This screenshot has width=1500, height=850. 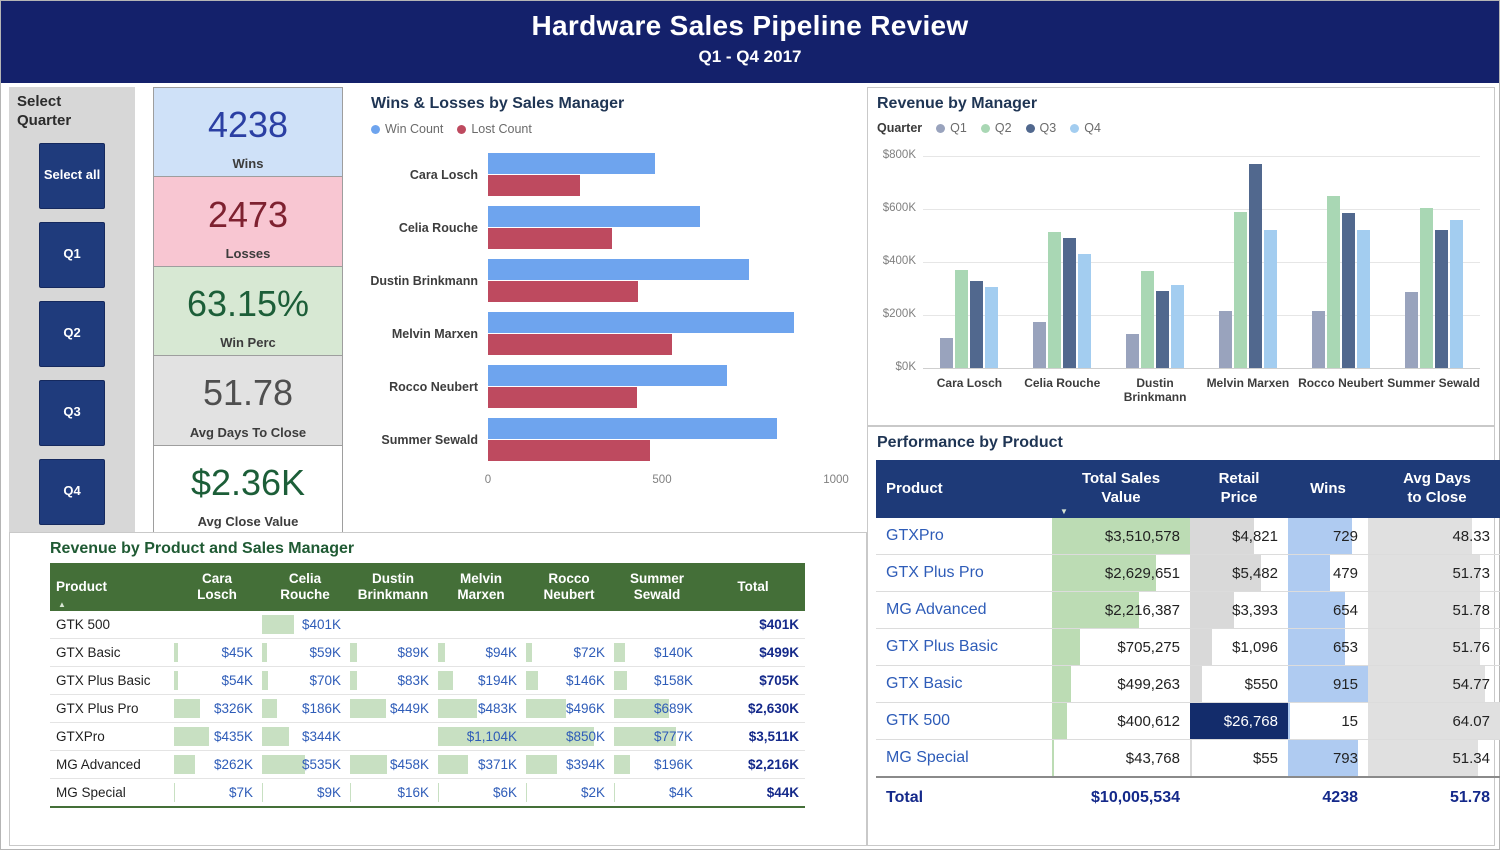 I want to click on legend-item-q4: Q4, so click(x=1085, y=128).